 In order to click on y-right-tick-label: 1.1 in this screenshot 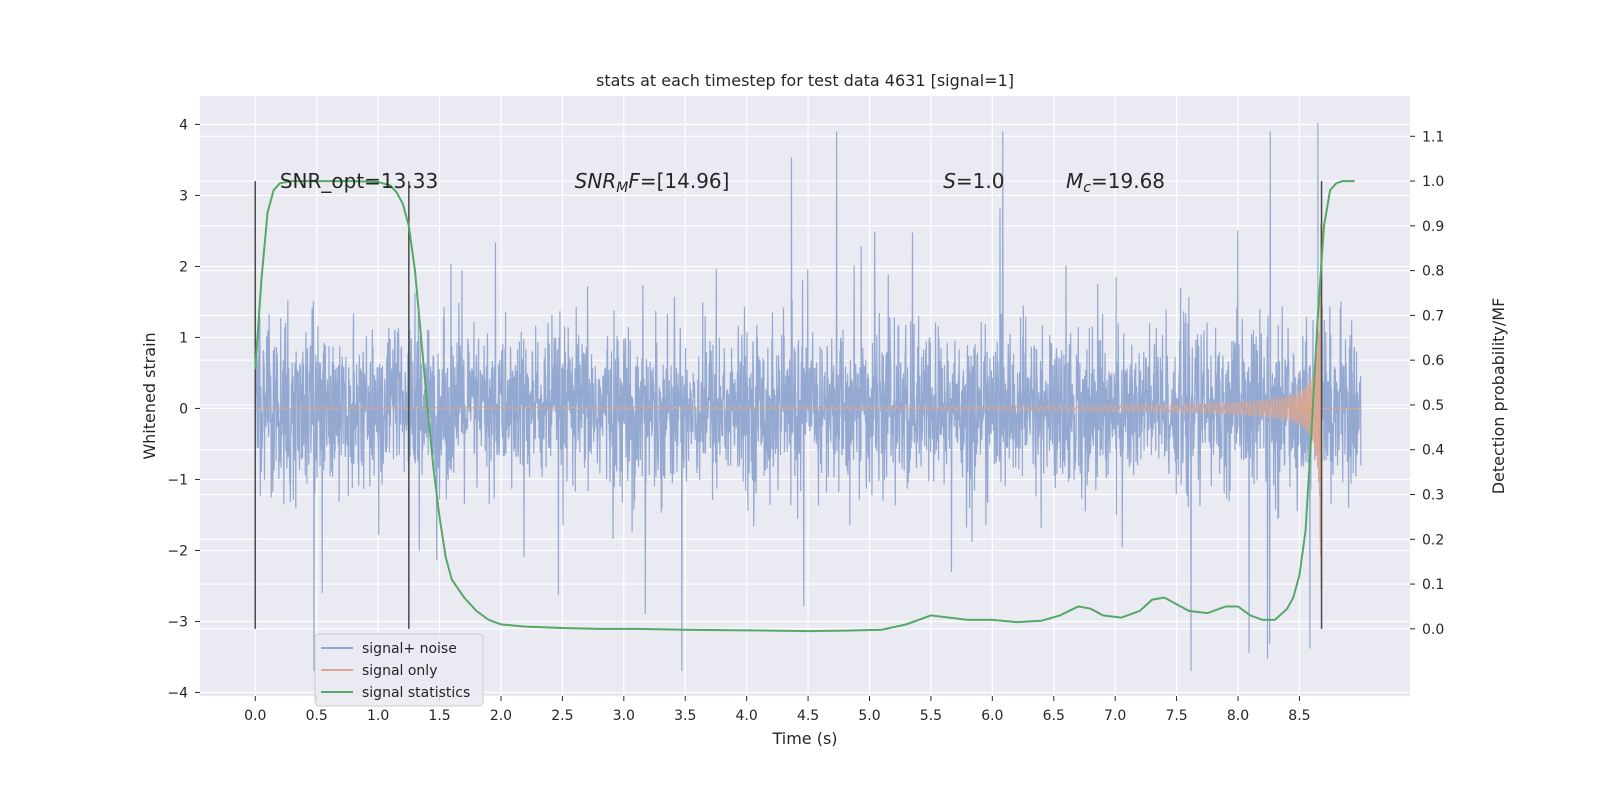, I will do `click(1433, 137)`.